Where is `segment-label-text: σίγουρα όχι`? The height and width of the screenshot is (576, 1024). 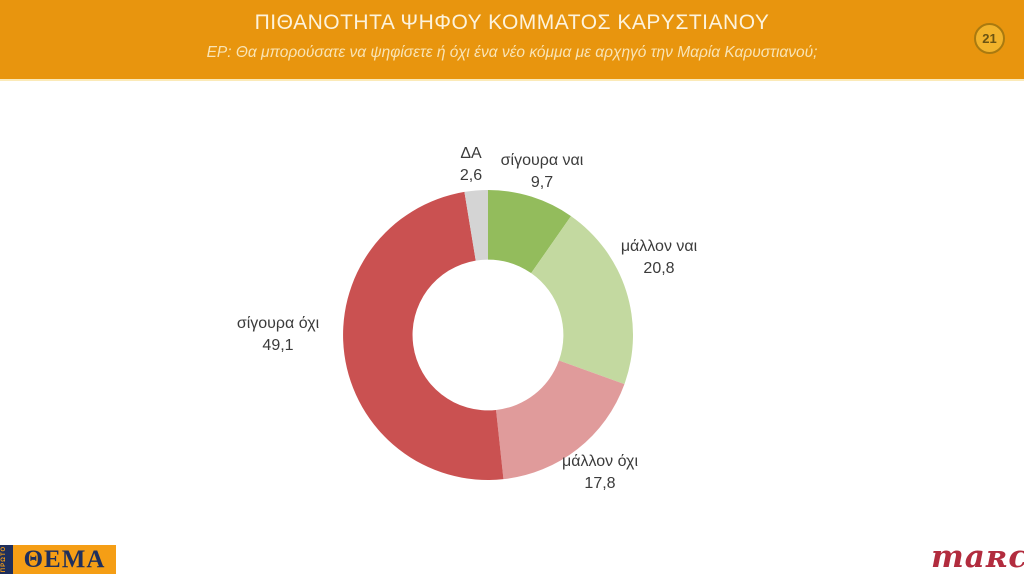 segment-label-text: σίγουρα όχι is located at coordinates (278, 323).